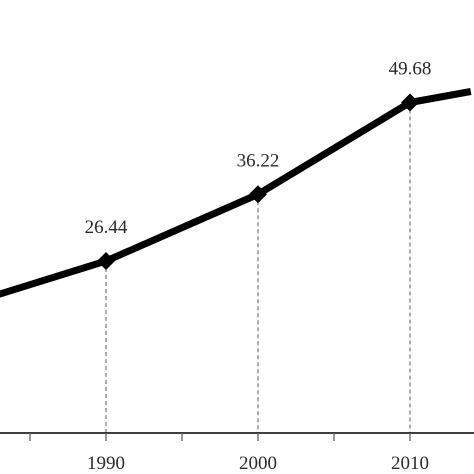  I want to click on x-tick-labels: 1990 2000 2010, so click(258, 463).